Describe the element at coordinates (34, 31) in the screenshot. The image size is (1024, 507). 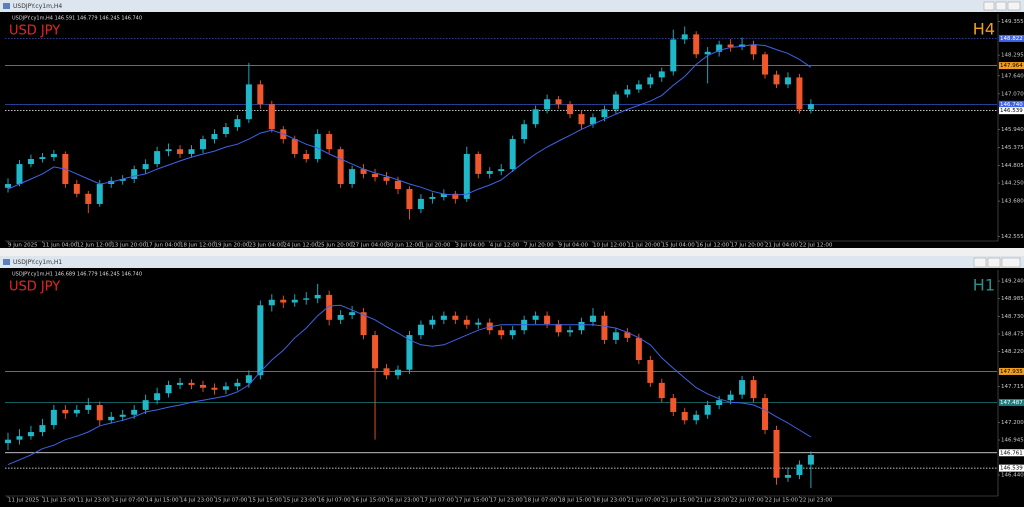
I see `chart-symbol: USD JPY` at that location.